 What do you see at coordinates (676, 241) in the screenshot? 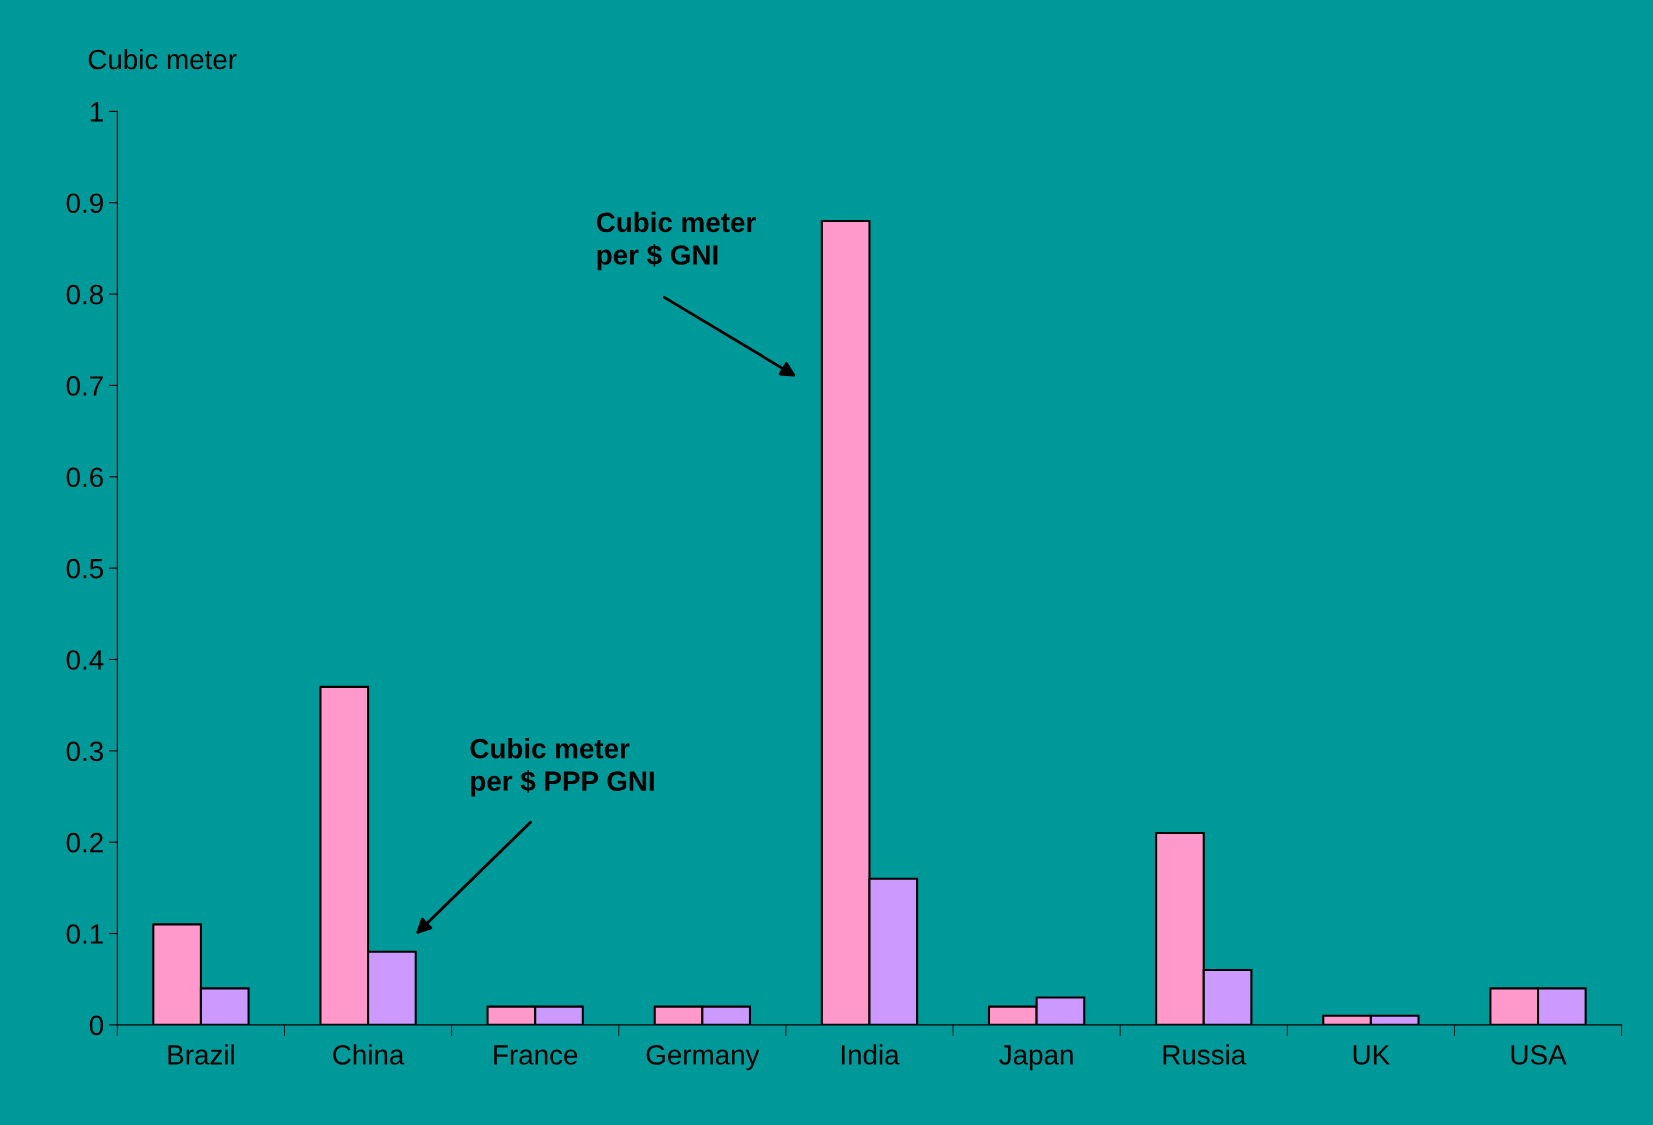
I see `annotation: Cubic meter per $ GNI` at bounding box center [676, 241].